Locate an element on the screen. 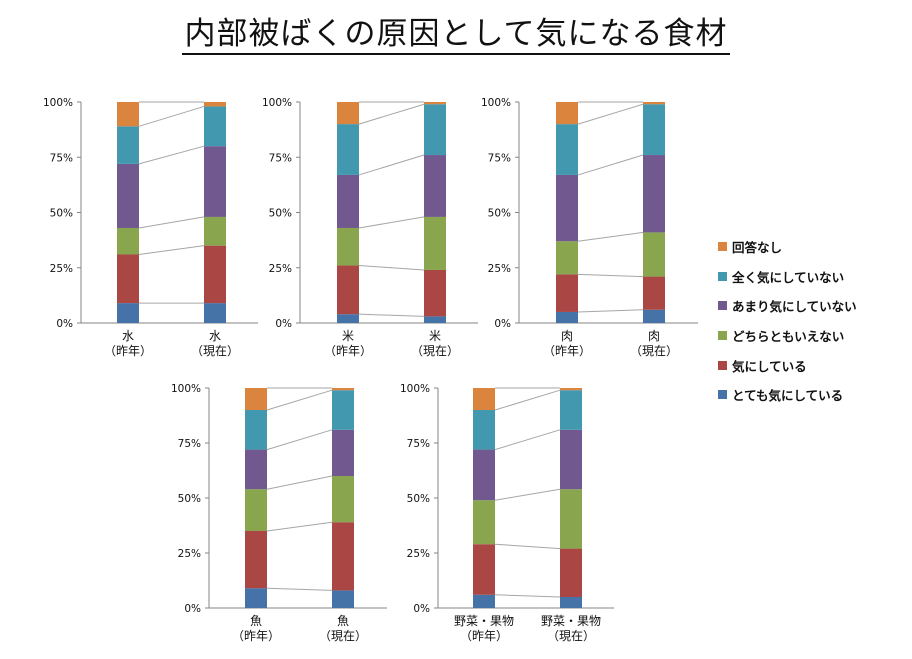  legend-label: とても気にしている is located at coordinates (788, 396).